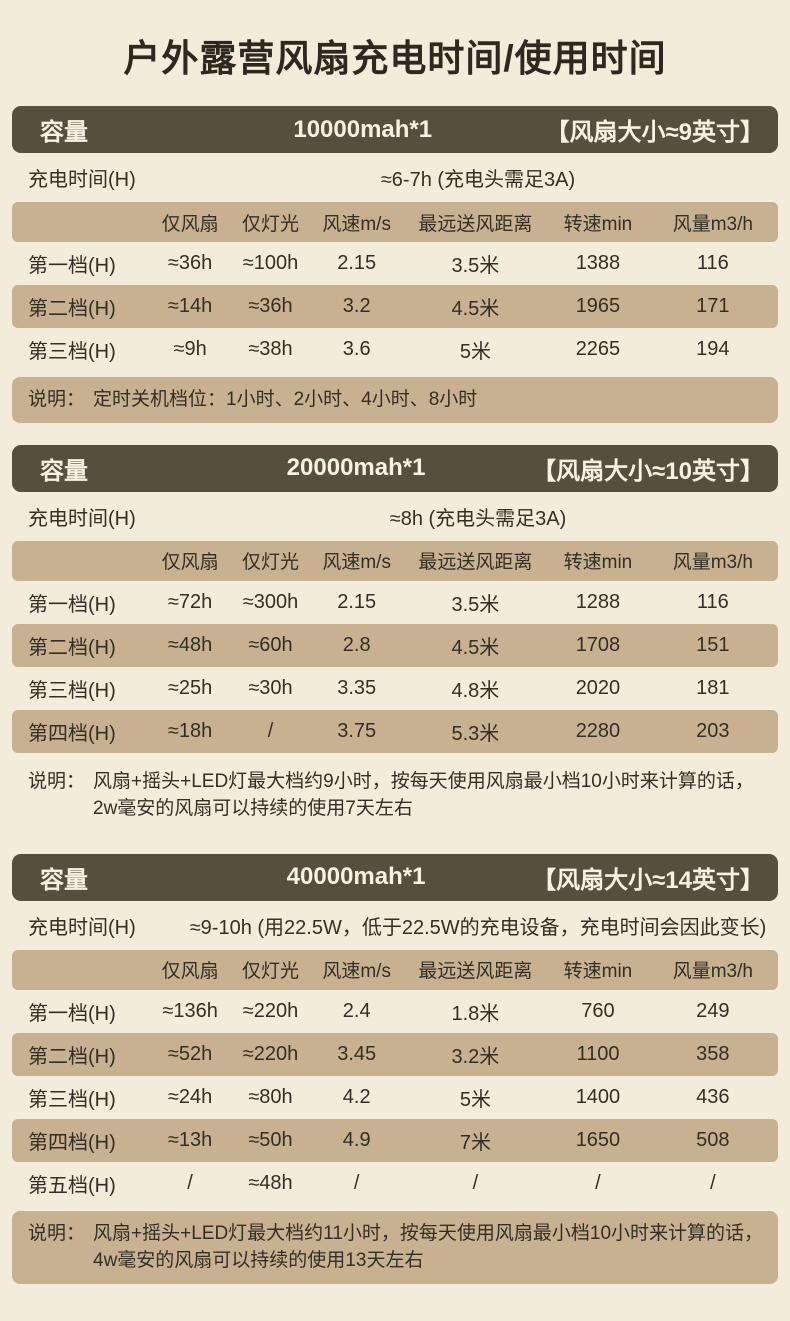  What do you see at coordinates (478, 180) in the screenshot?
I see `charge-time-value: ≈6-7h (充电头需足3A)` at bounding box center [478, 180].